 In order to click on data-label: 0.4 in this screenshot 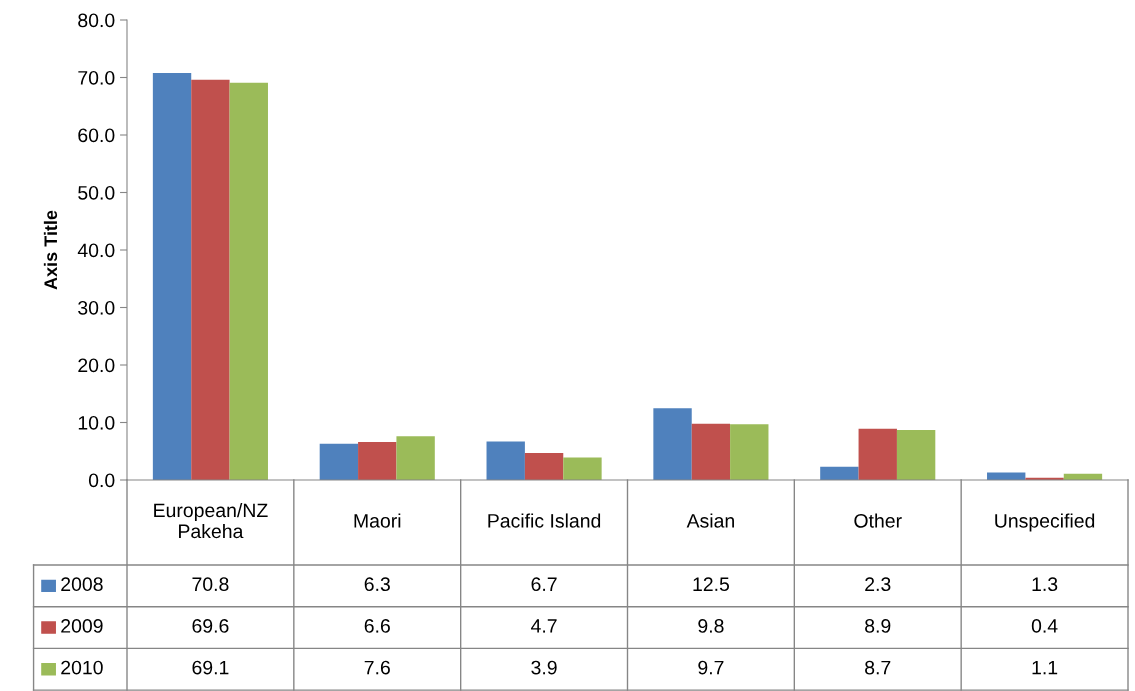, I will do `click(1044, 626)`.